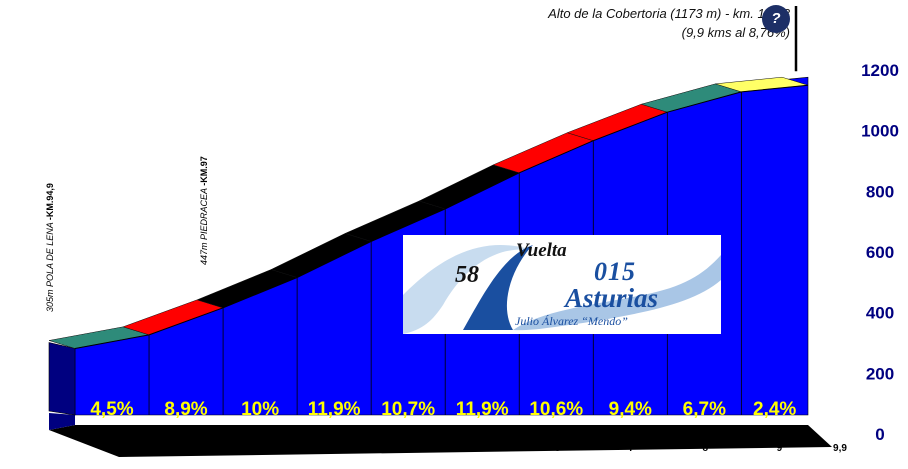  What do you see at coordinates (50, 247) in the screenshot?
I see `annotation-label: 305m POLA DE LENA -KM.94,9` at bounding box center [50, 247].